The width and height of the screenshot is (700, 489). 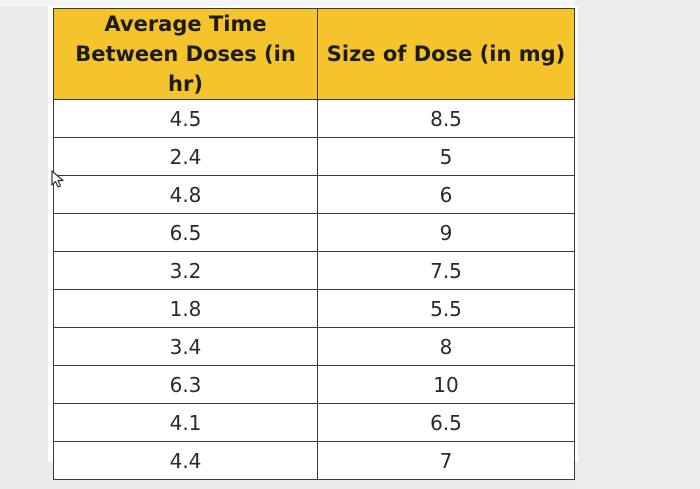 What do you see at coordinates (446, 308) in the screenshot?
I see `dose-cell: 5.5` at bounding box center [446, 308].